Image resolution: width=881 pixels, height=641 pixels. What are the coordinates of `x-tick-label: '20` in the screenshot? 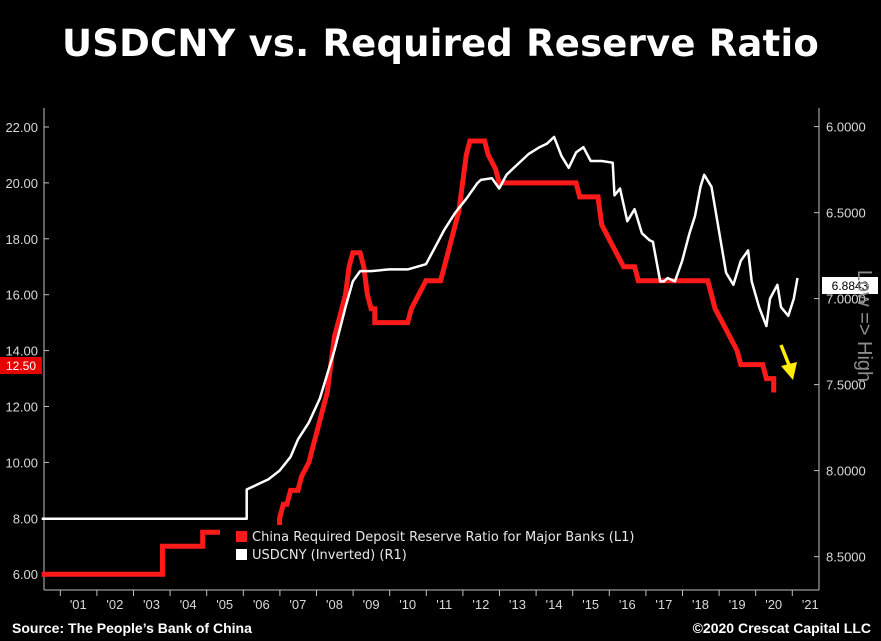 It's located at (773, 604).